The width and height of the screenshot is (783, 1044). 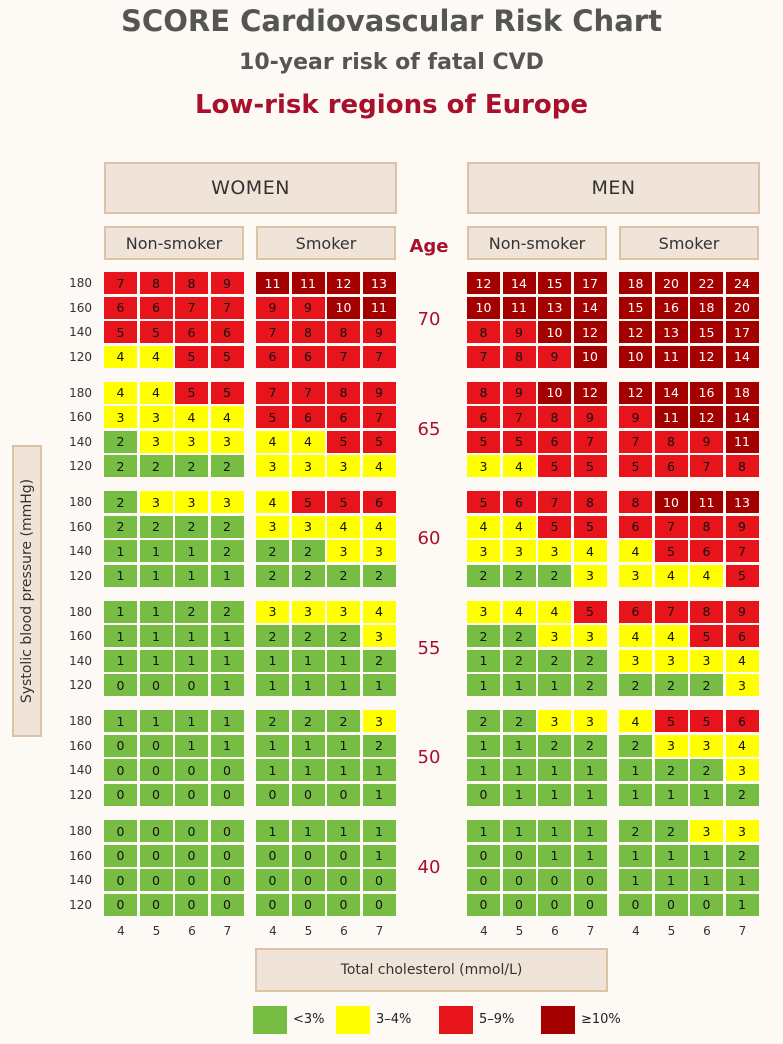 What do you see at coordinates (601, 1019) in the screenshot?
I see `legend-label: ≥10%` at bounding box center [601, 1019].